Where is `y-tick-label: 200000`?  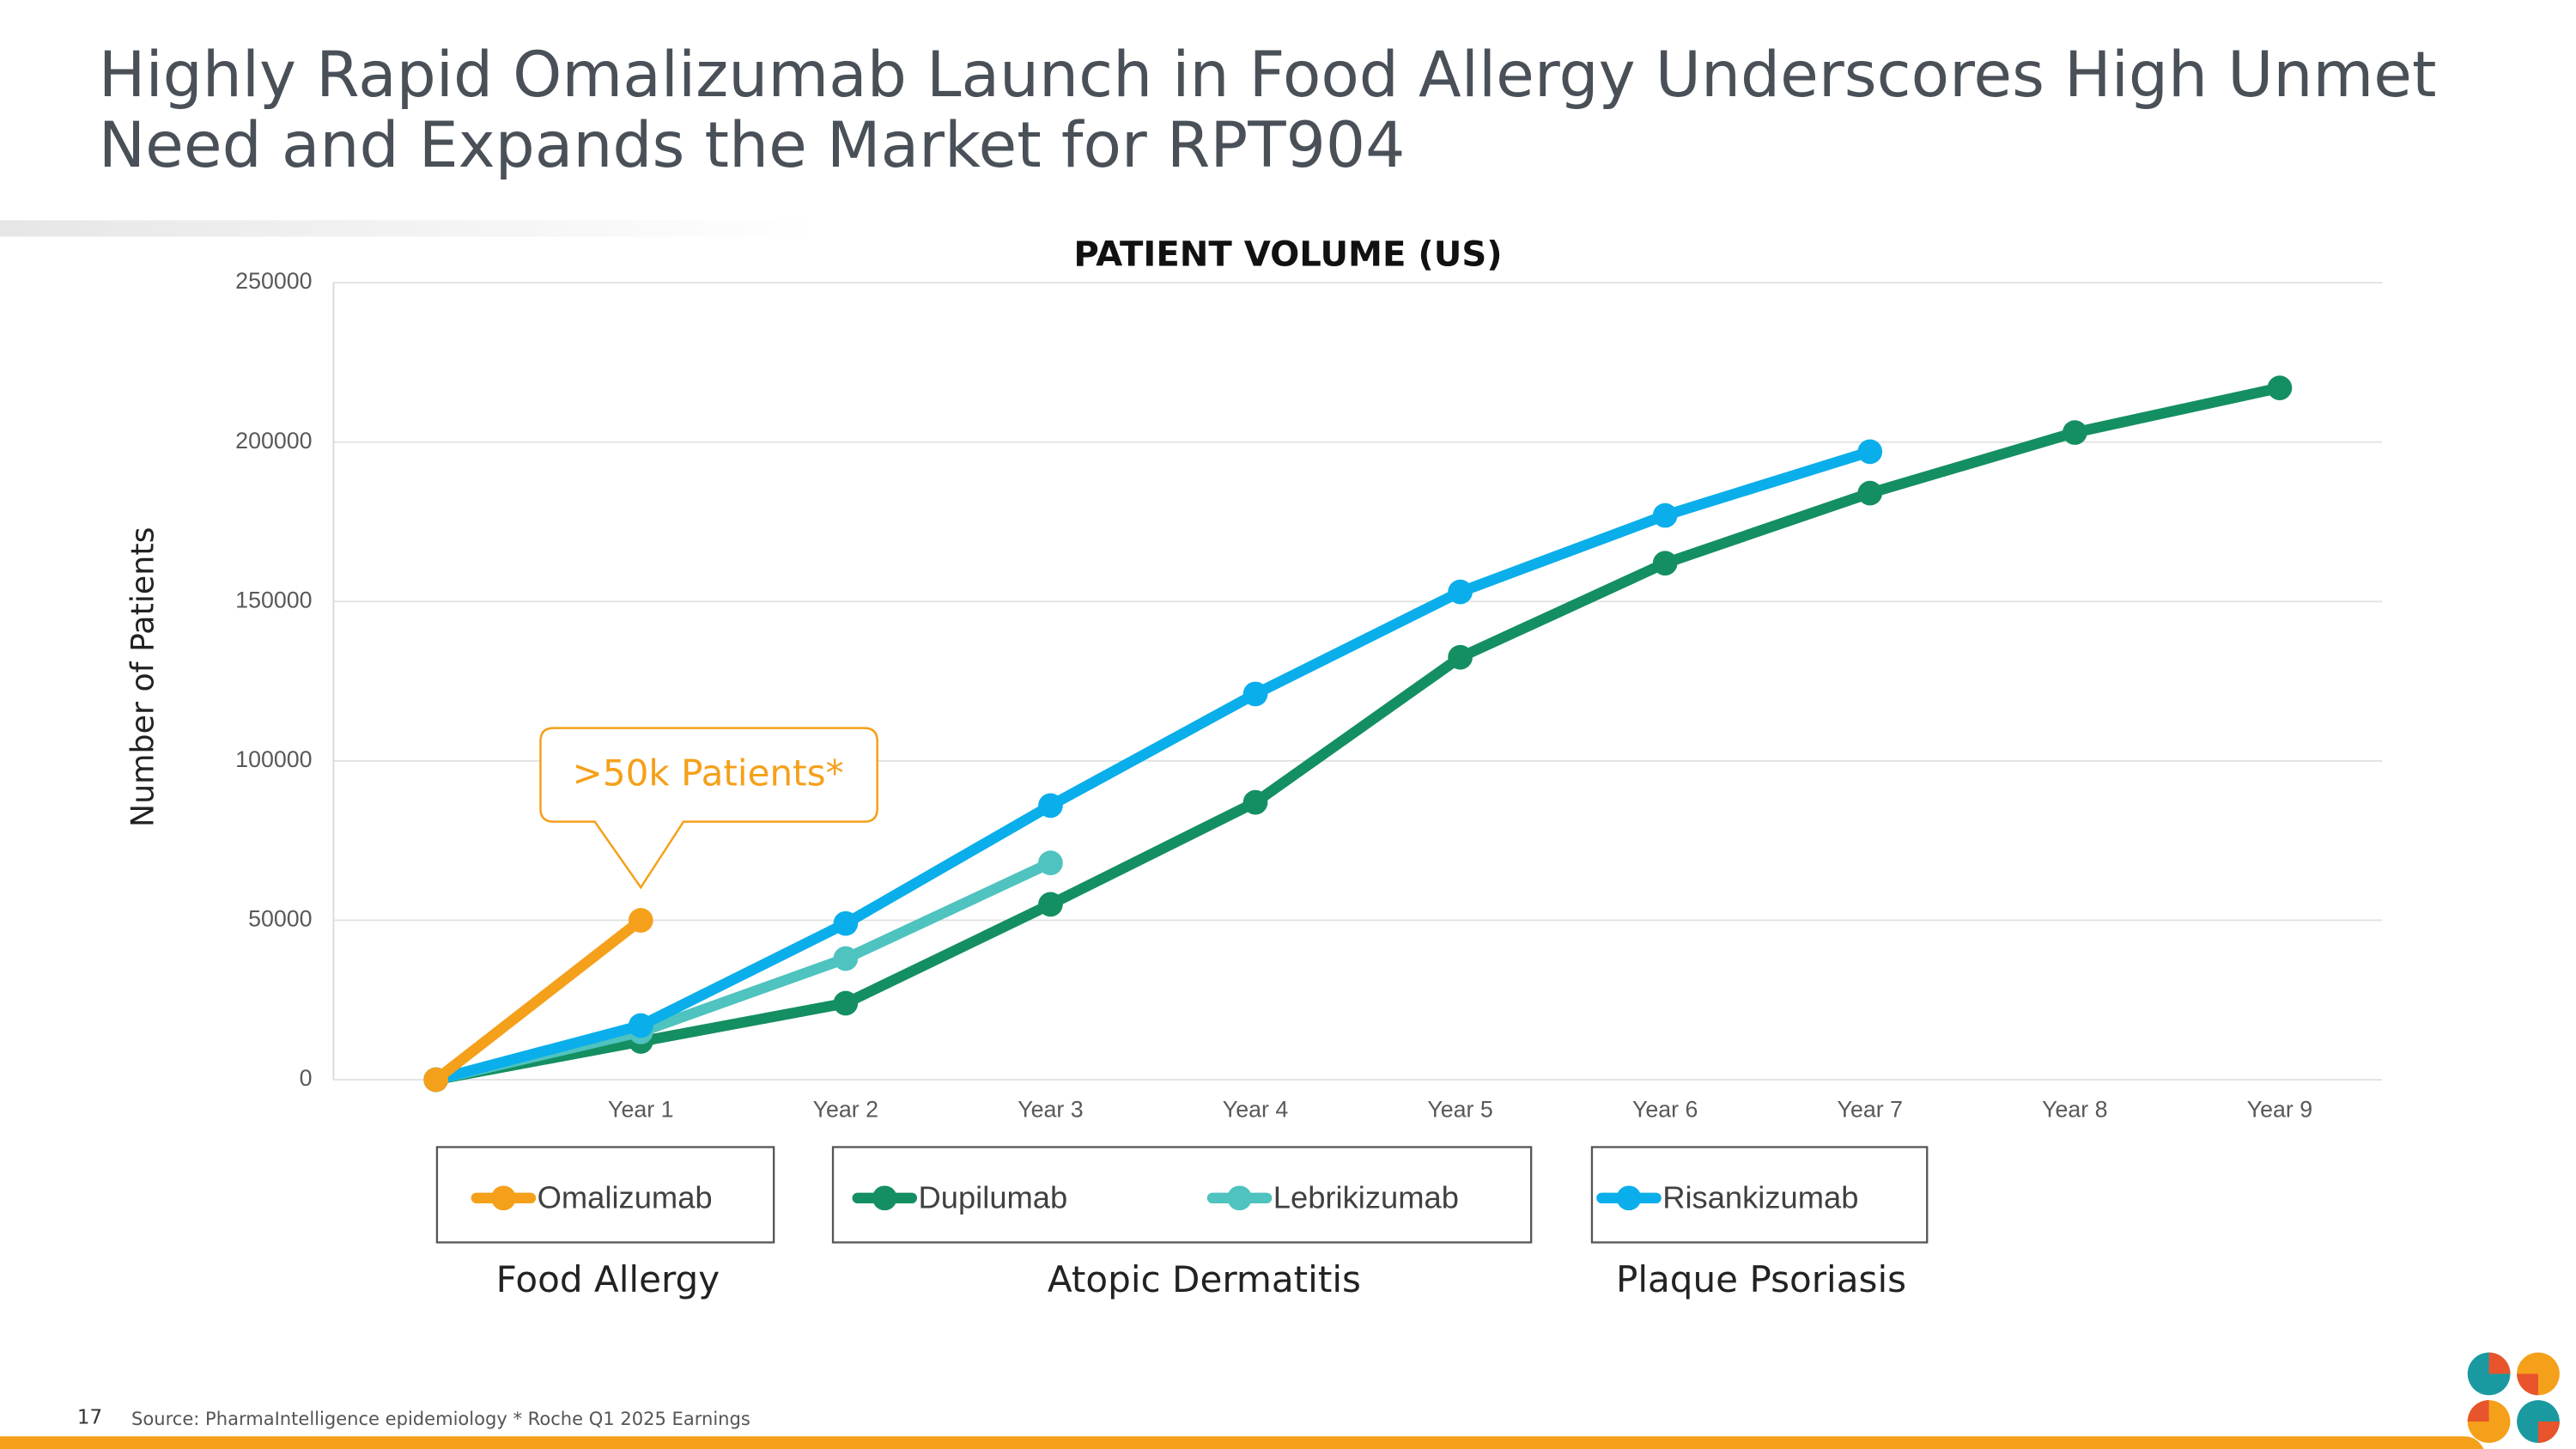
y-tick-label: 200000 is located at coordinates (273, 441).